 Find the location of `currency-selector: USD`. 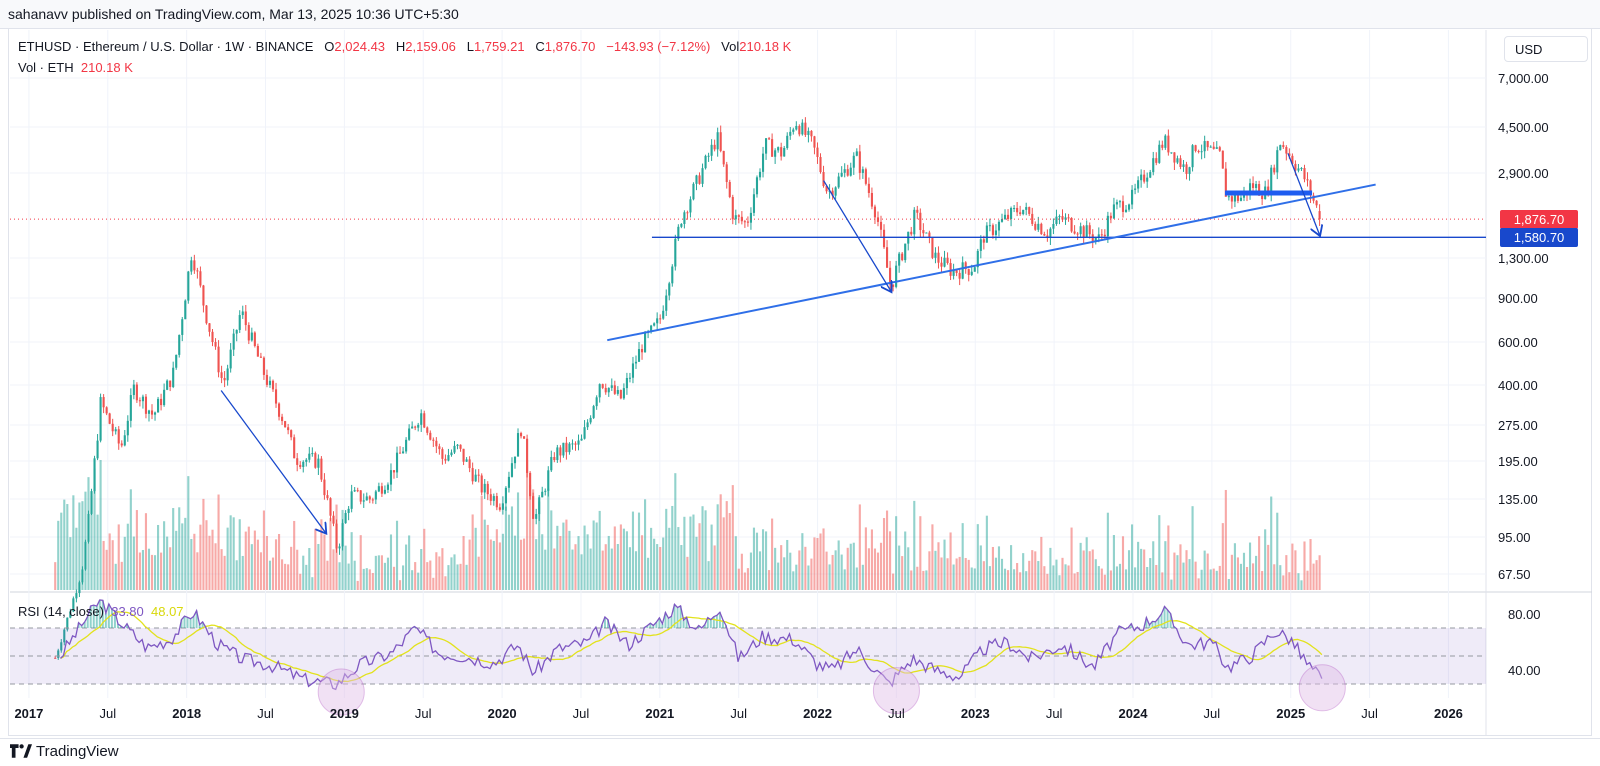

currency-selector: USD is located at coordinates (1546, 49).